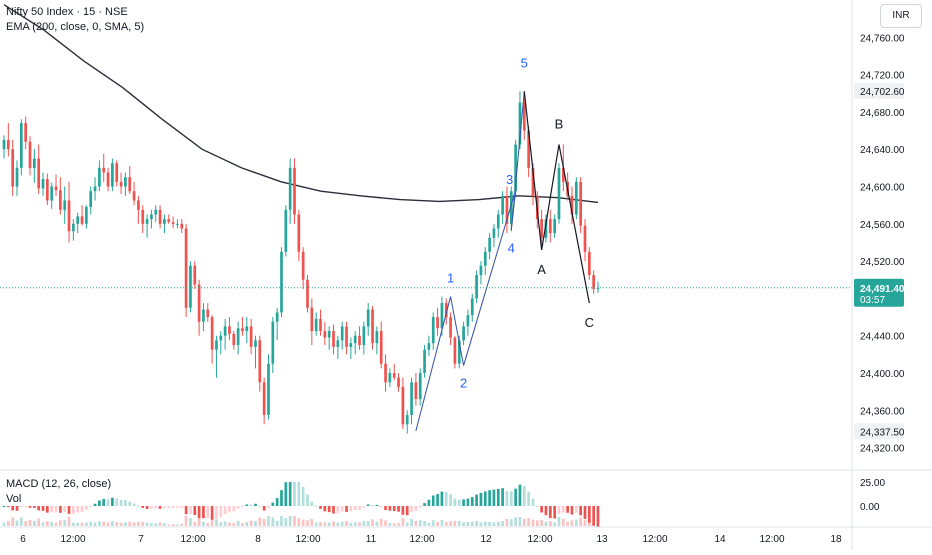 The width and height of the screenshot is (932, 555). Describe the element at coordinates (870, 507) in the screenshot. I see `macd-tick-label: 0.00` at that location.